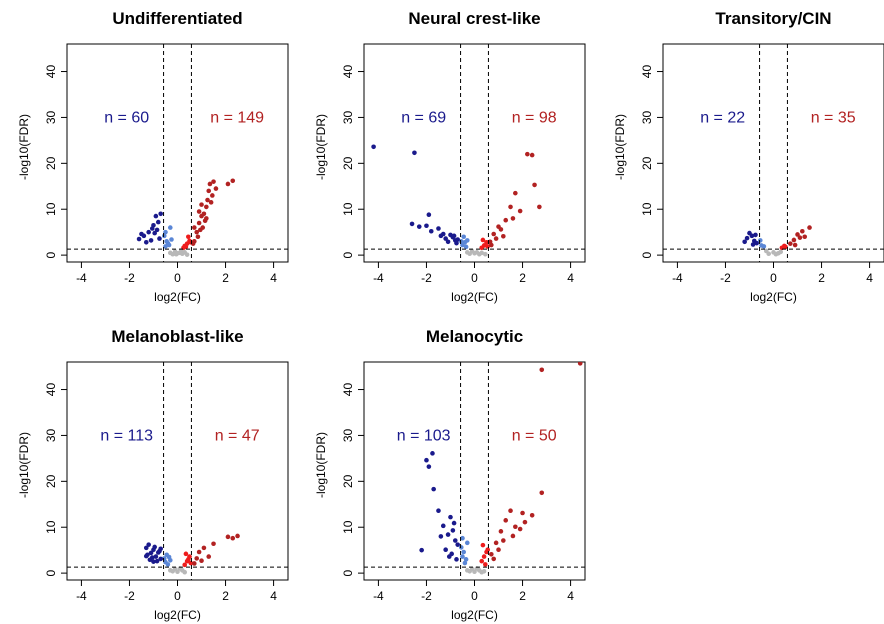  What do you see at coordinates (237, 117) in the screenshot?
I see `up-count-label: n = 149` at bounding box center [237, 117].